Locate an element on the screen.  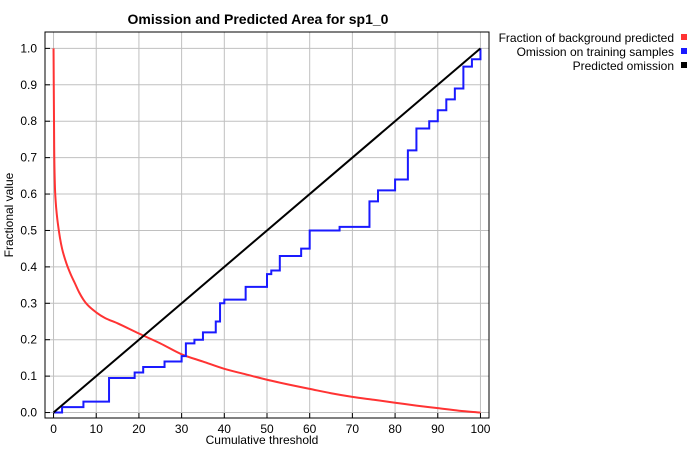
legend-label: Omission on training samples is located at coordinates (595, 52).